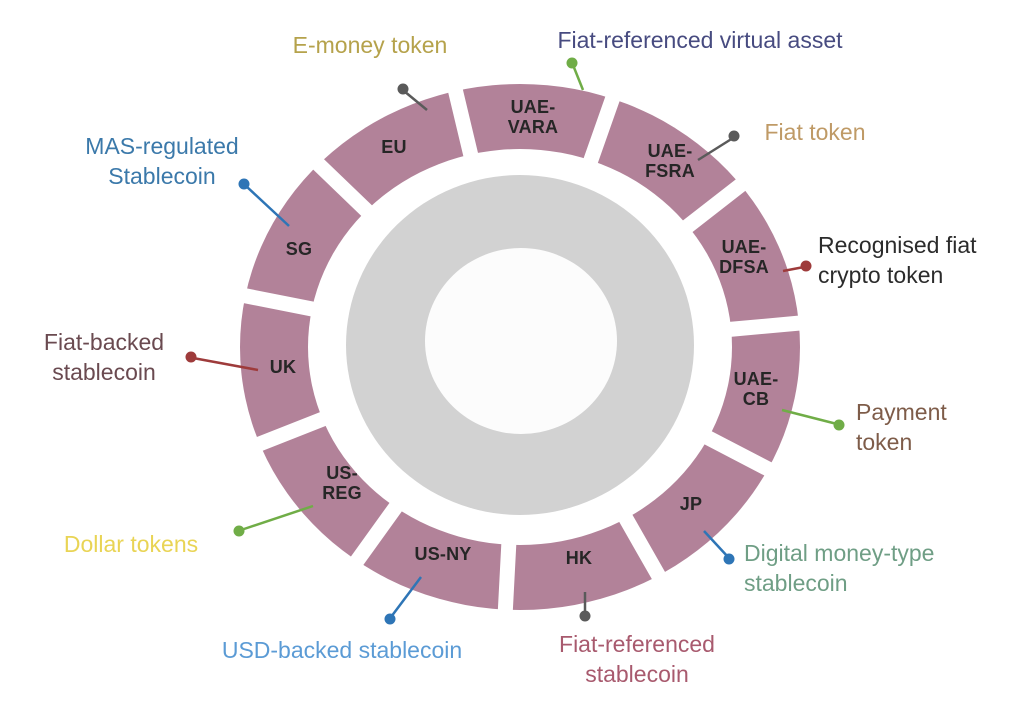 The image size is (1024, 710). Describe the element at coordinates (793, 269) in the screenshot. I see `connector-line-recognised-fiat-crypto-token` at that location.